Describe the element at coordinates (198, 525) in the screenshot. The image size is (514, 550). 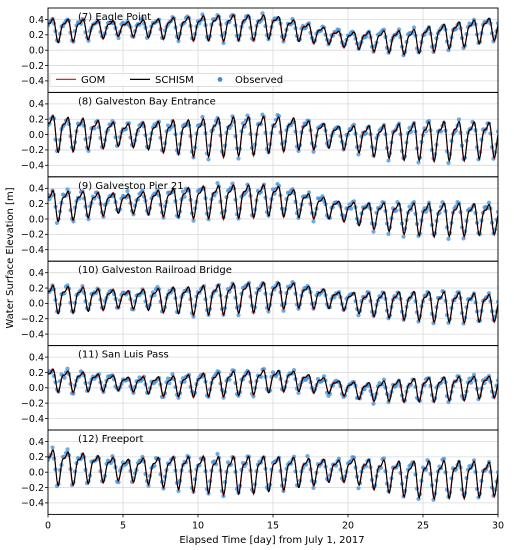
I see `x-tick-label: 10` at that location.